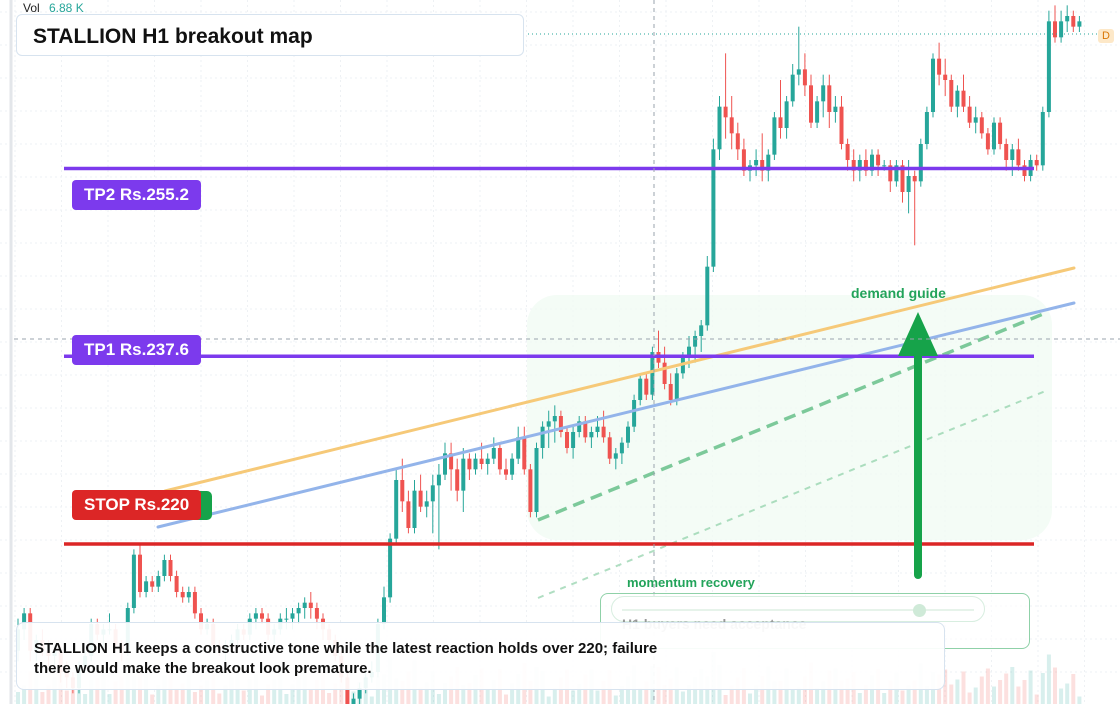  I want to click on tp2-label: TP2 Rs.255.2, so click(136, 195).